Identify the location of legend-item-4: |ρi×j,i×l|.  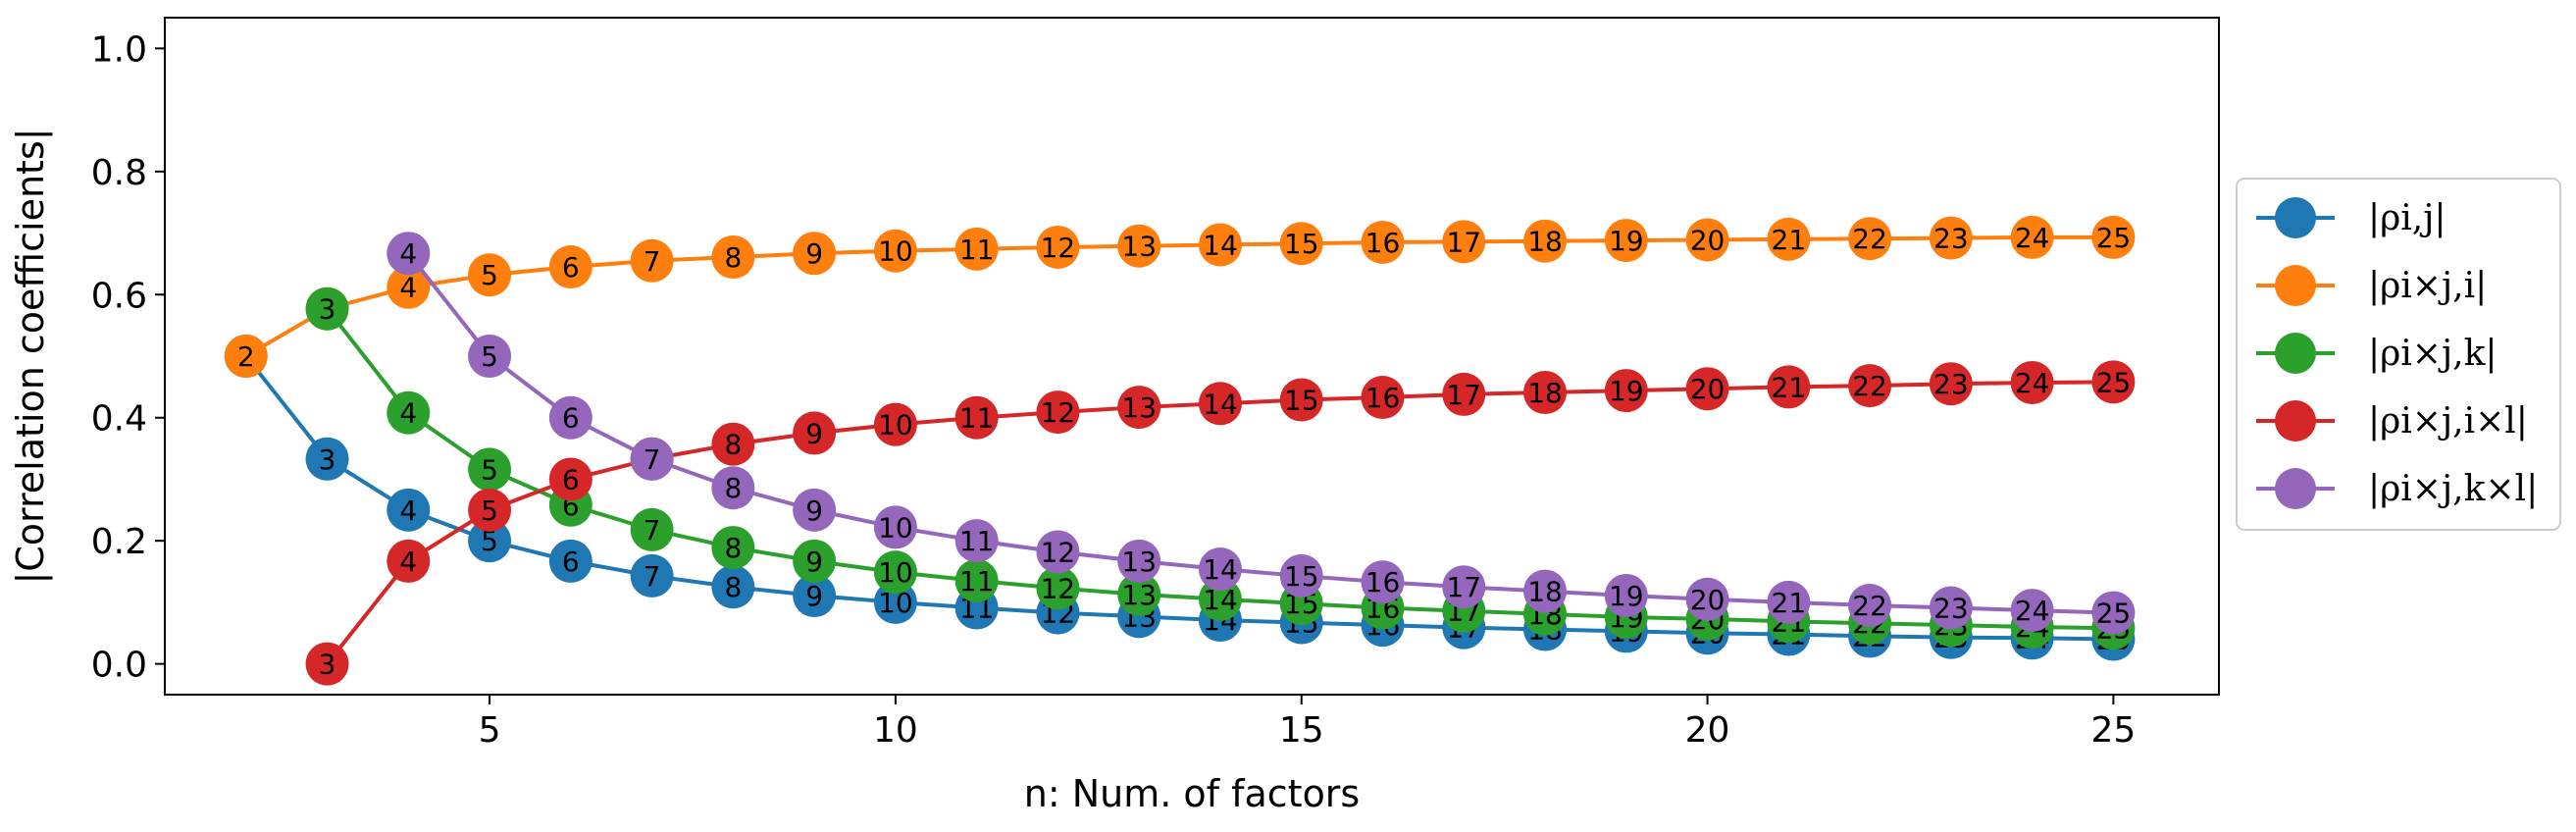
(2392, 421).